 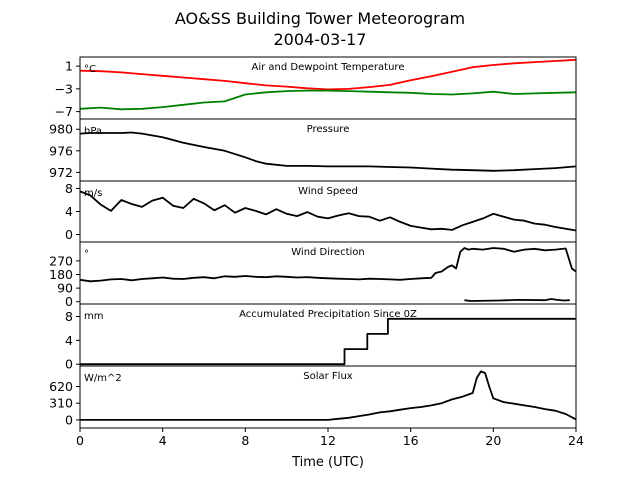 What do you see at coordinates (61, 129) in the screenshot?
I see `panel-2-ytick-label-1: 980` at bounding box center [61, 129].